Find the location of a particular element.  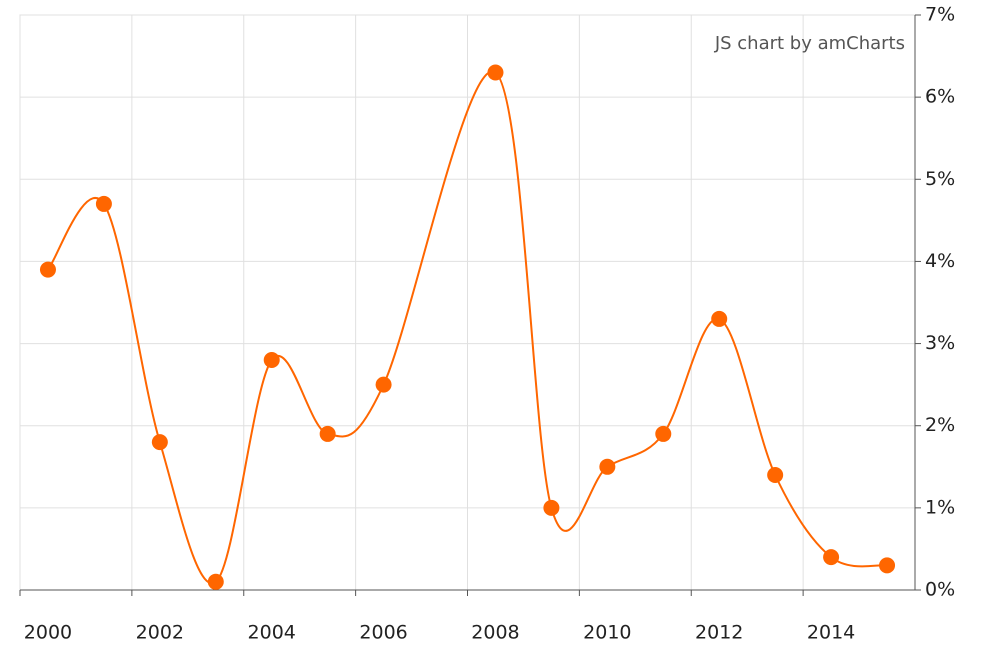

x-tick-label: 2004 is located at coordinates (272, 633).